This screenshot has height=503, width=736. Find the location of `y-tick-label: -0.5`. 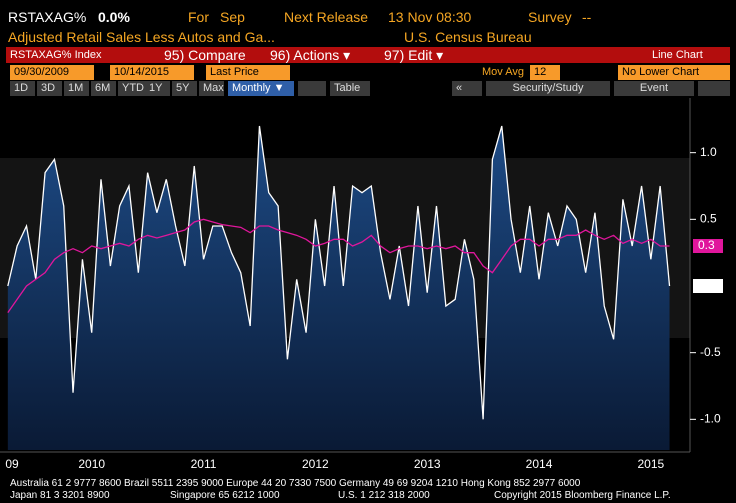

y-tick-label: -0.5 is located at coordinates (710, 352).